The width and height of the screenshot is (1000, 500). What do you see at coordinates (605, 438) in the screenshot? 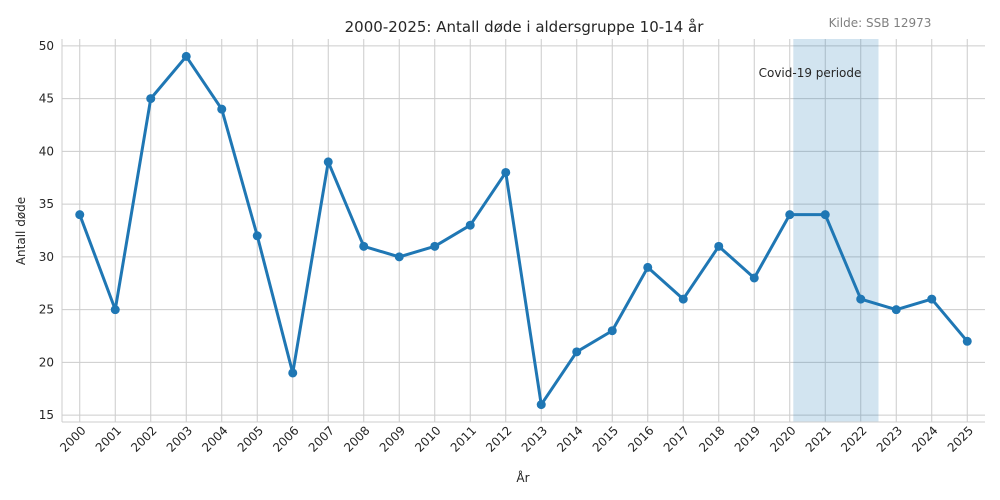
I see `x-tick-label: 2015` at bounding box center [605, 438].